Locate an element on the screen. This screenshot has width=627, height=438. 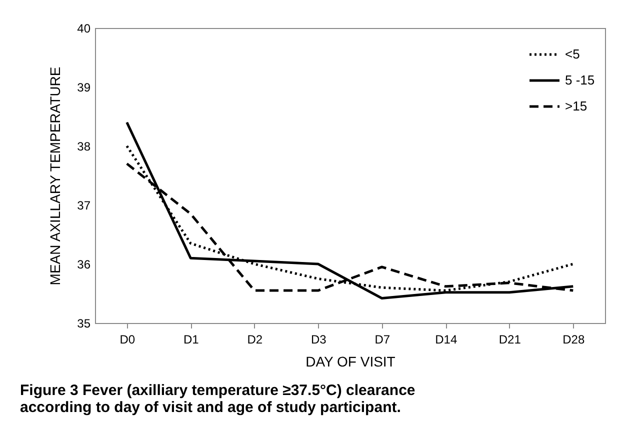
x-tick-label: D3 is located at coordinates (318, 339).